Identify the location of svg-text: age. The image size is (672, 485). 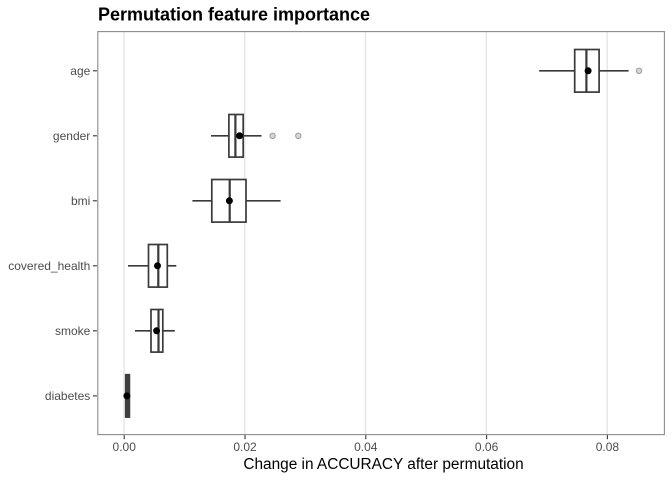
(80, 71).